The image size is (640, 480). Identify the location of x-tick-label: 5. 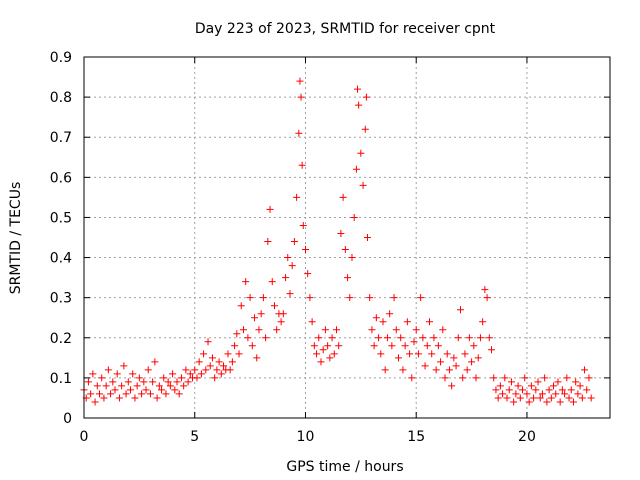
(194, 437).